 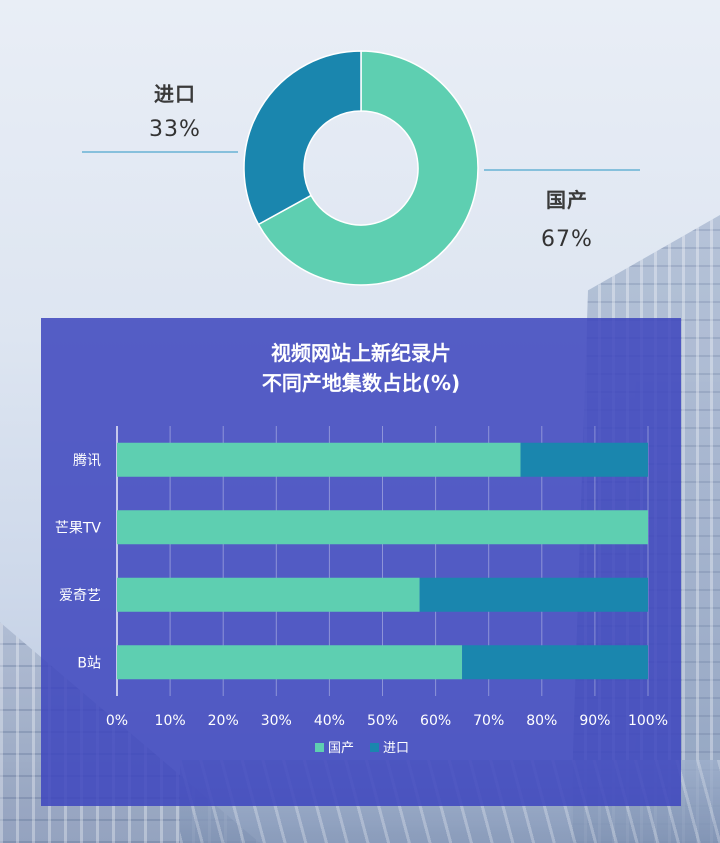 I want to click on x-tick-label: 30%, so click(x=276, y=721).